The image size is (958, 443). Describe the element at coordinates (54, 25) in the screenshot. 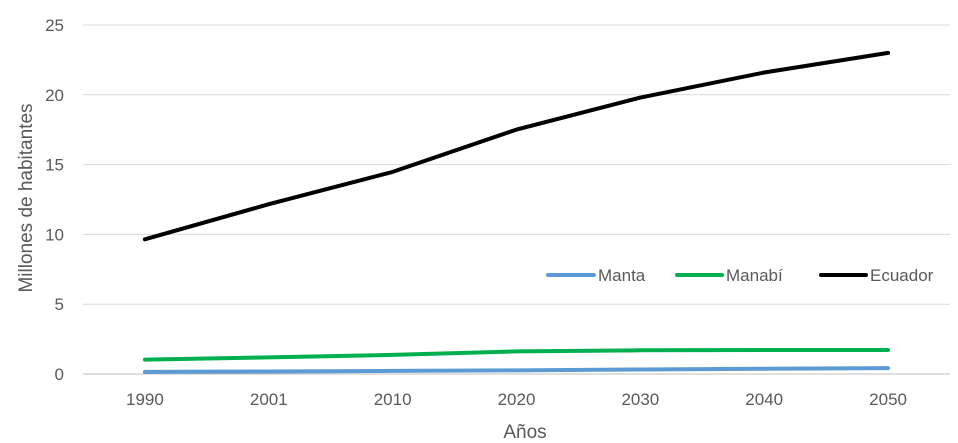

I see `y-tick-label: 25` at that location.